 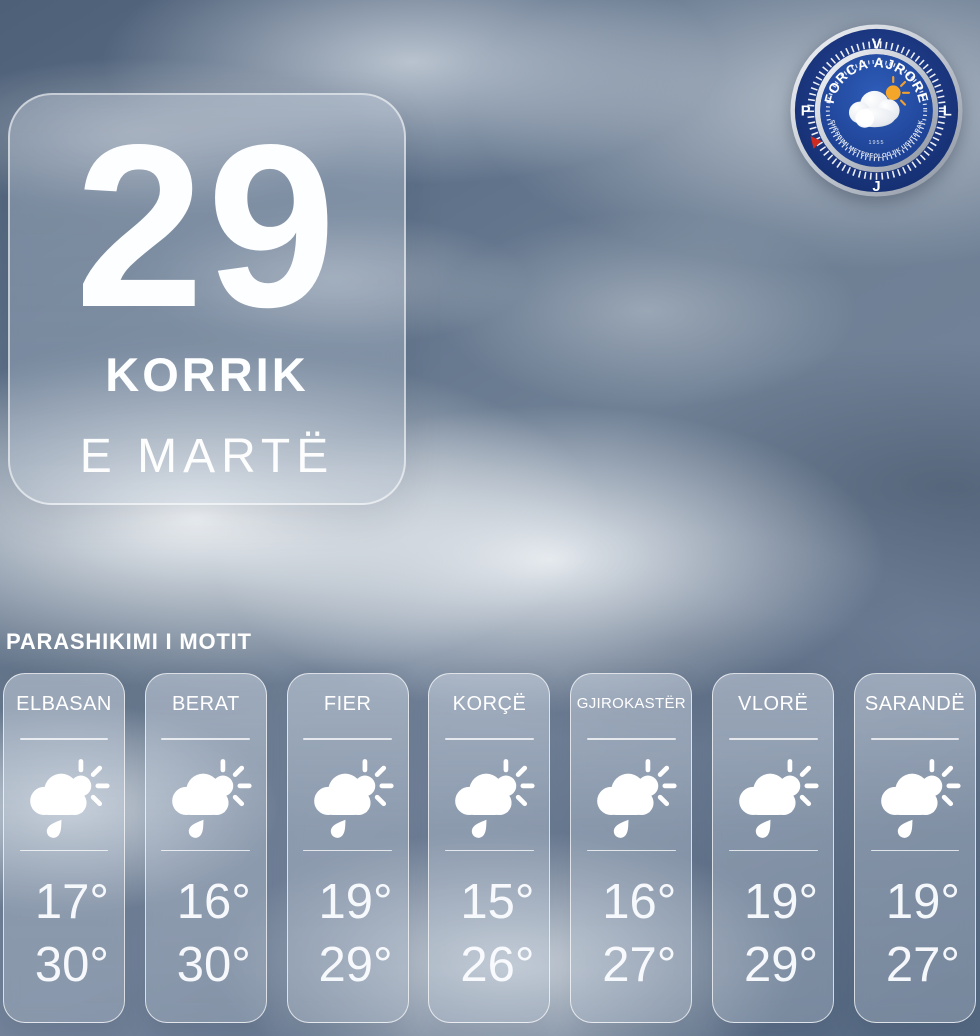 I want to click on temperatures: 16° 27°, so click(x=631, y=935).